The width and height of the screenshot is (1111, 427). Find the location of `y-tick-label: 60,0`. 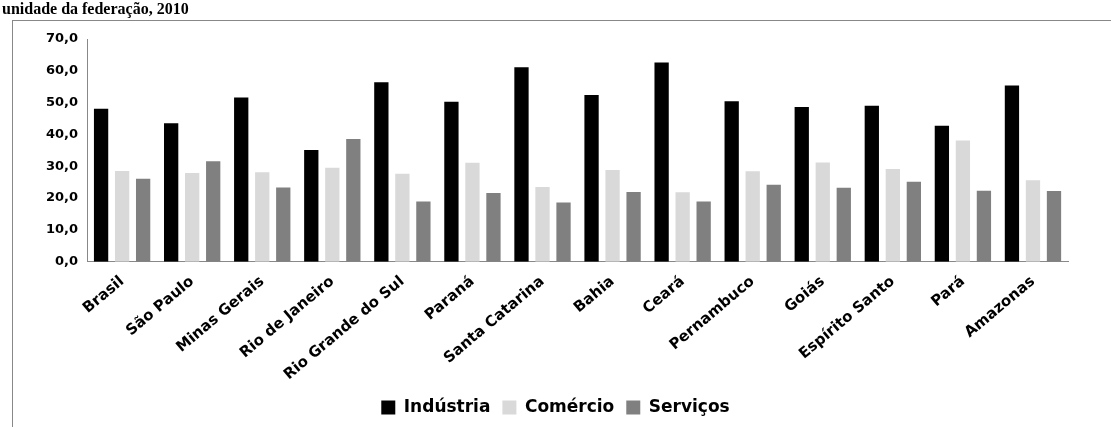

y-tick-label: 60,0 is located at coordinates (62, 70).